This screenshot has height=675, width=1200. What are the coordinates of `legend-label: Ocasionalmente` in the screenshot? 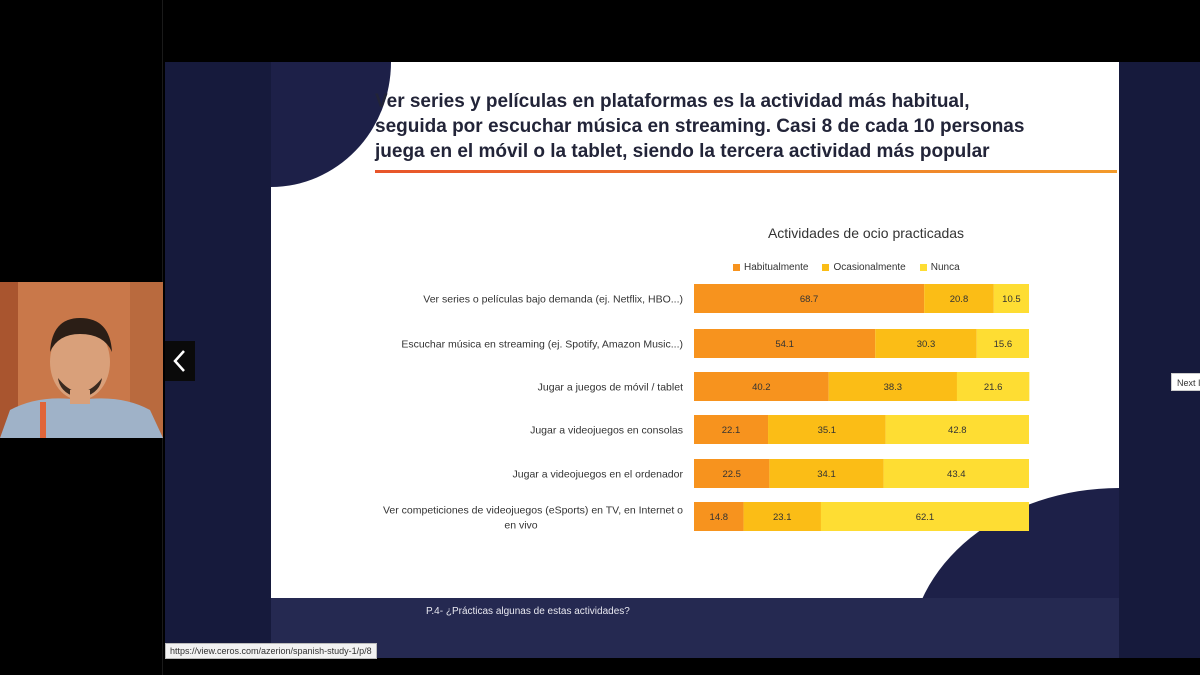 It's located at (869, 267).